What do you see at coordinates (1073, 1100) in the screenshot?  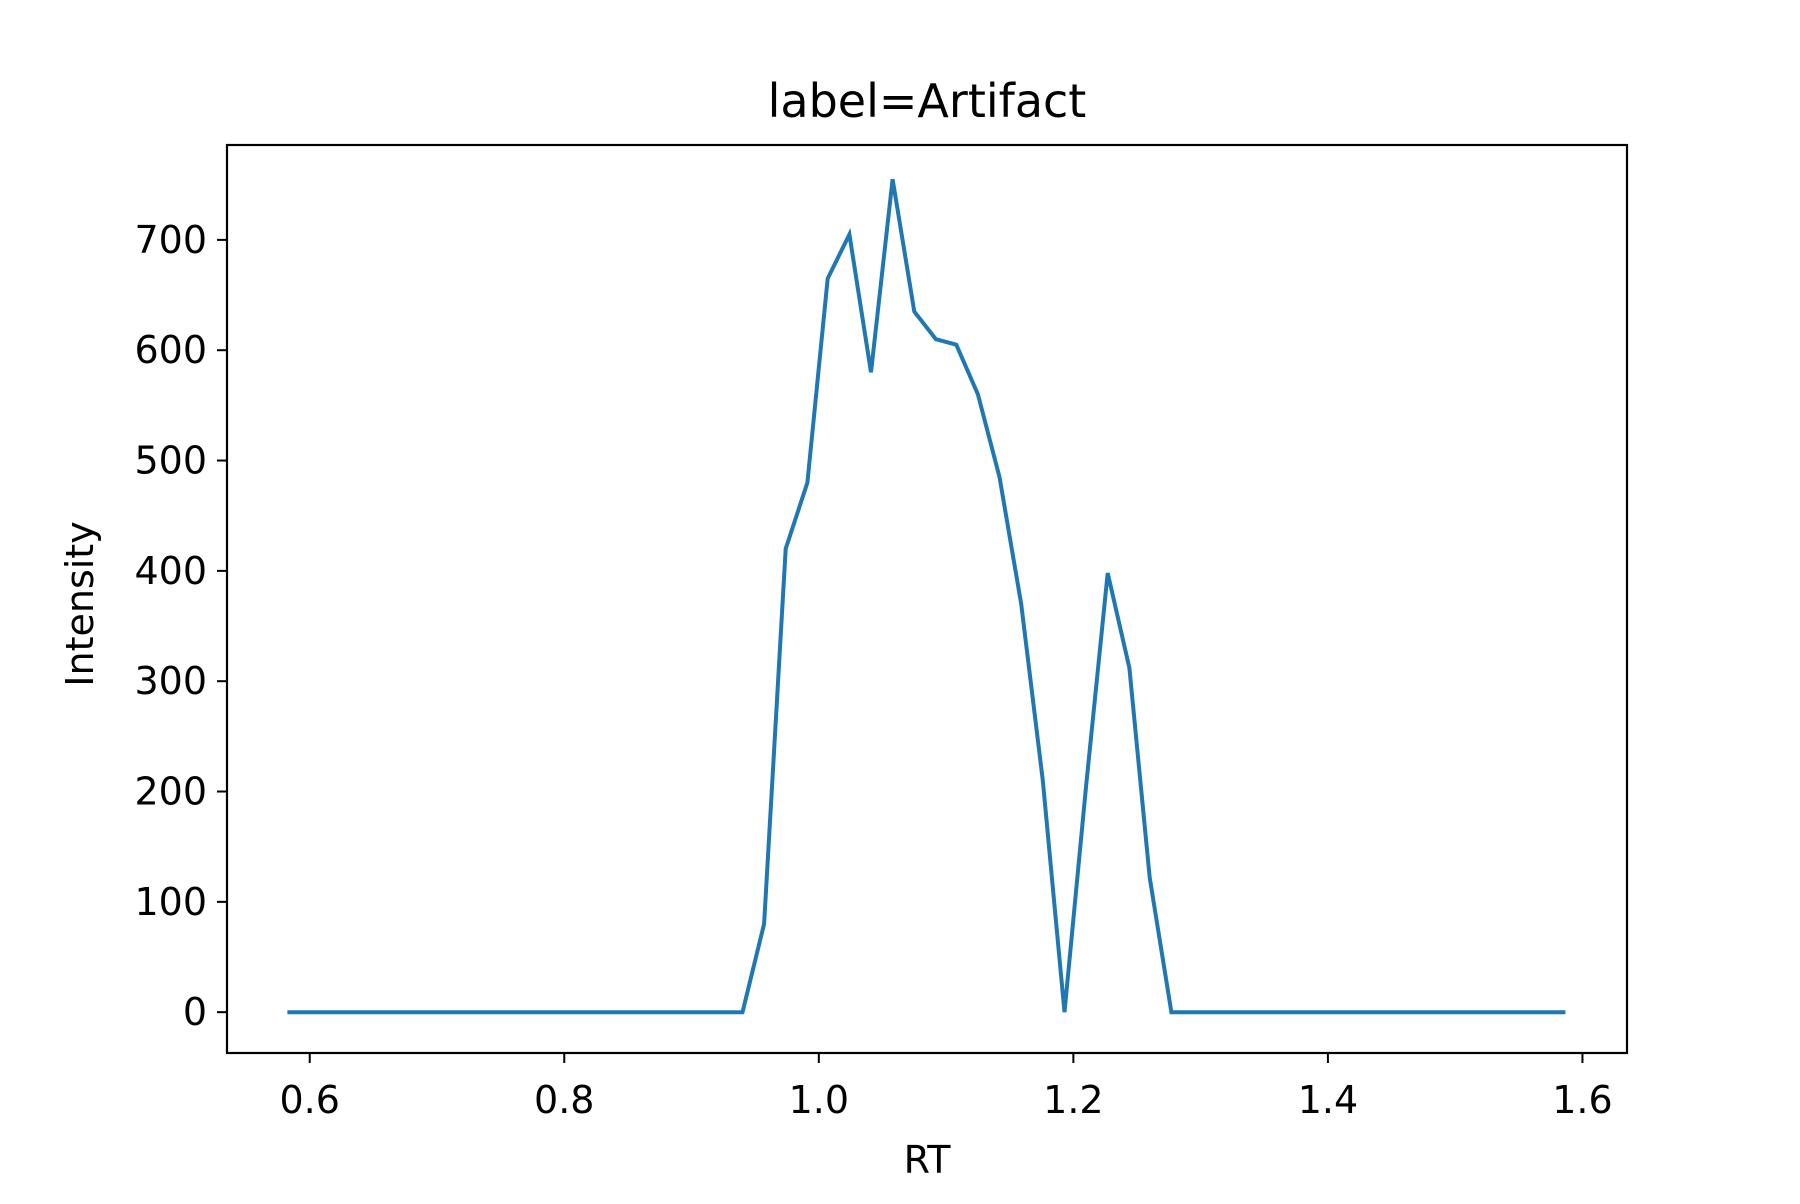 I see `x-tick-label: 1.2` at bounding box center [1073, 1100].